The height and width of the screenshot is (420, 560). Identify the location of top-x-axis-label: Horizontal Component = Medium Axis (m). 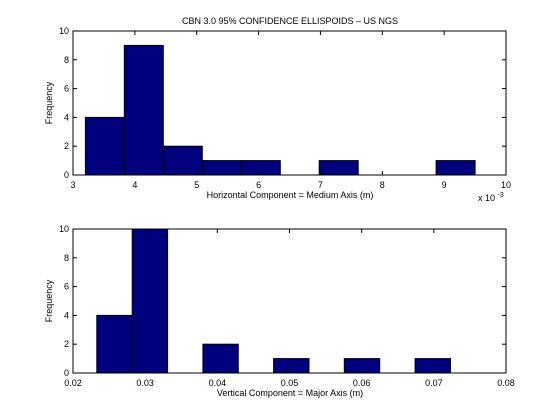
(290, 195).